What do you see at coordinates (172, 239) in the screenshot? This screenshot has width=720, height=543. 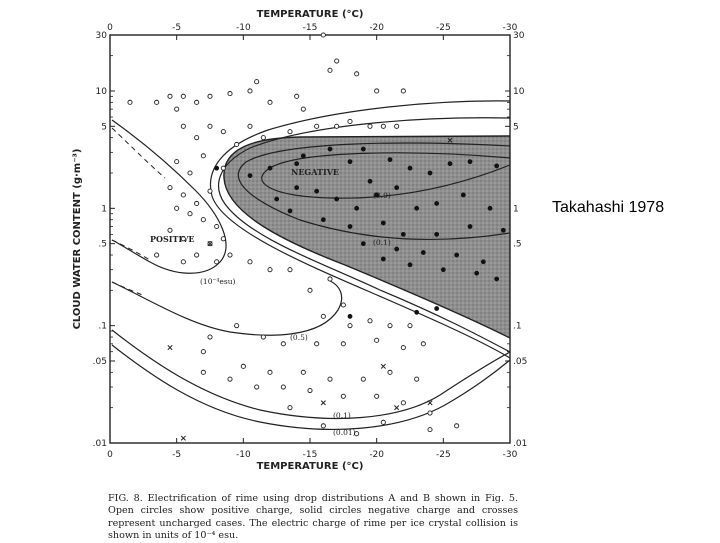 I see `positive-region-label: POSITIVE` at bounding box center [172, 239].